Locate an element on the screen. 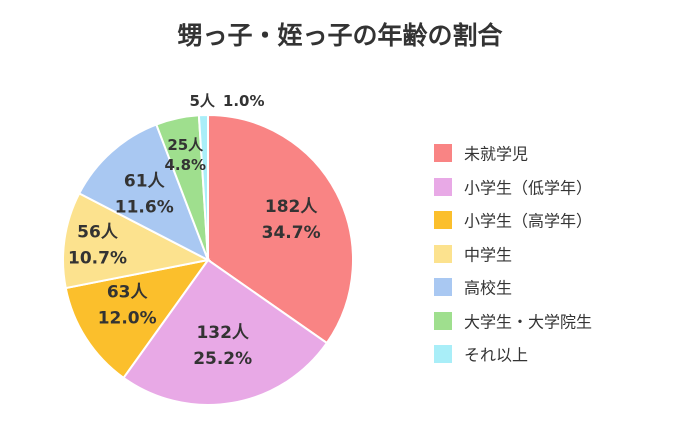 The height and width of the screenshot is (430, 680). legend-item-7: それ以上 is located at coordinates (513, 359).